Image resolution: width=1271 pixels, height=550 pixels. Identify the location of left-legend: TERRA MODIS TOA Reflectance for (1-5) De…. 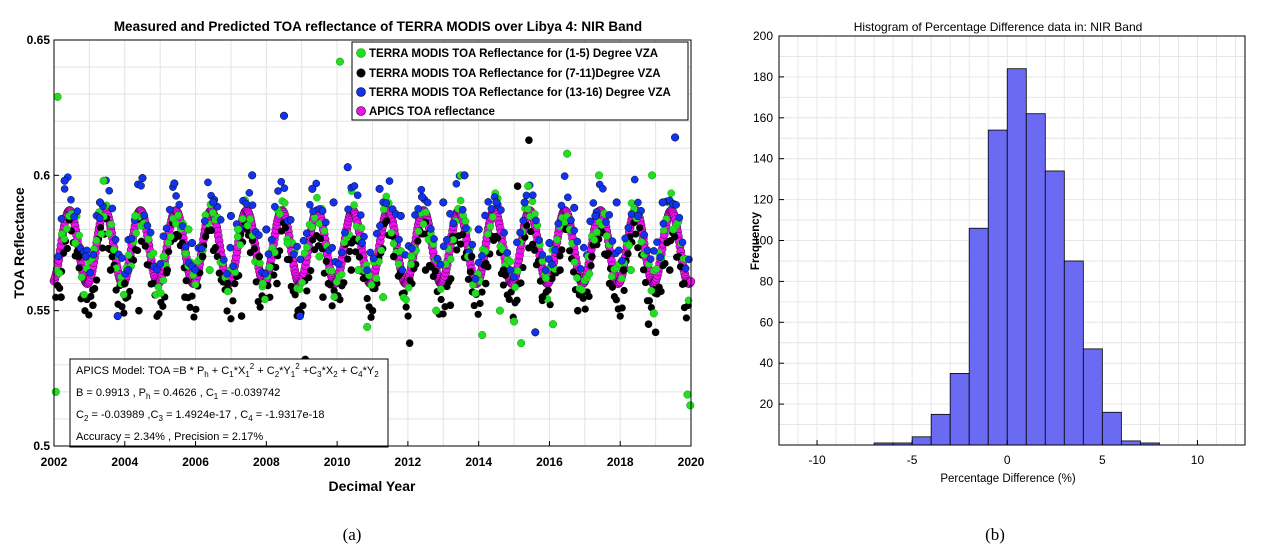
(520, 81).